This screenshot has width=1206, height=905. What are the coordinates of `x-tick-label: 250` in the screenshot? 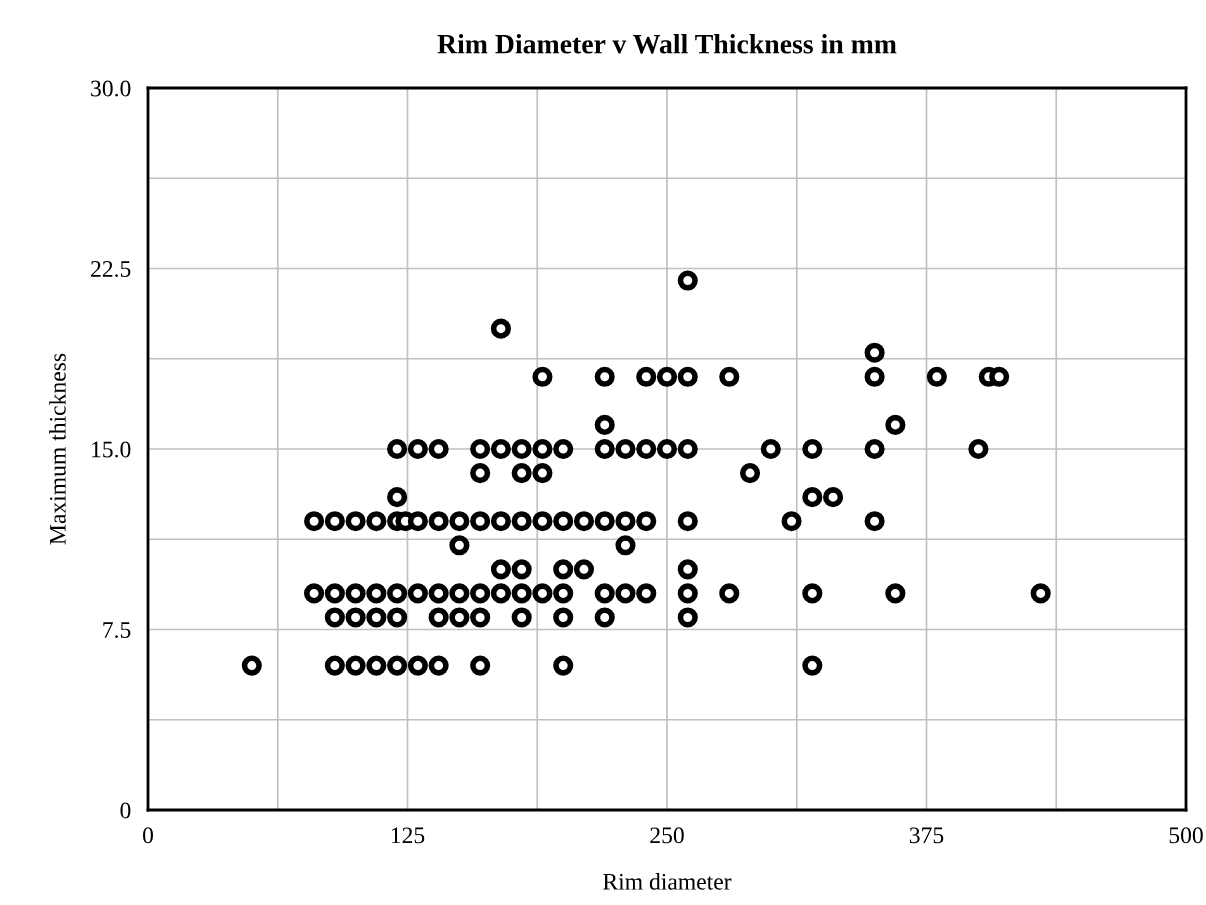 It's located at (667, 835).